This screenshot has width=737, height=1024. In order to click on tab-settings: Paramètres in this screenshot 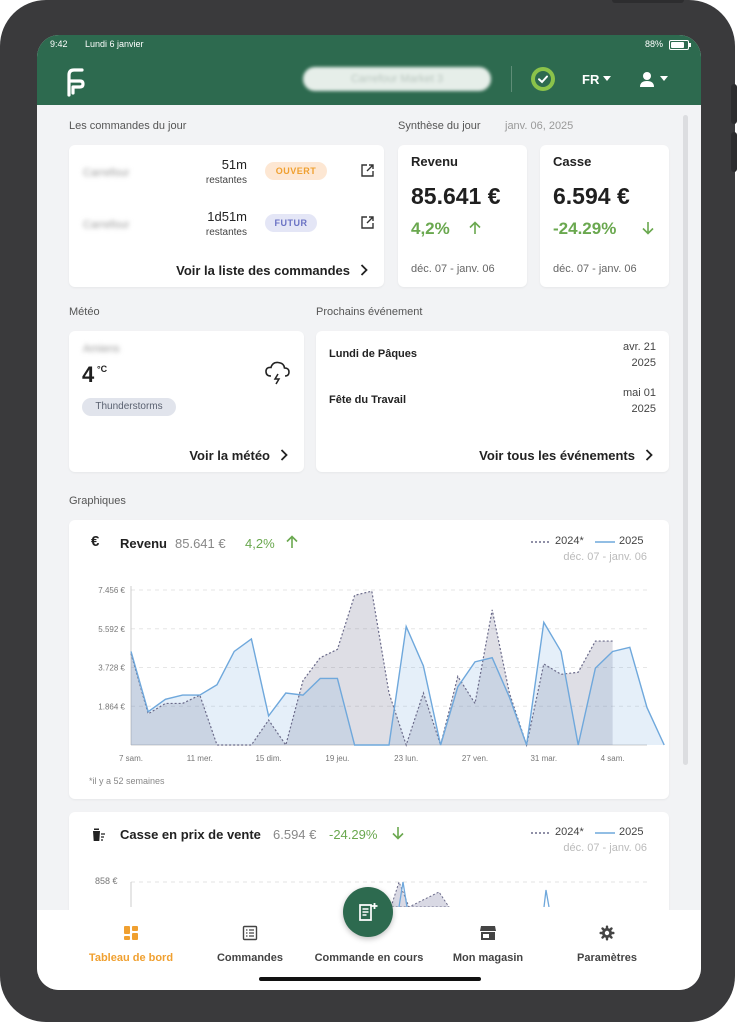, I will do `click(607, 950)`.